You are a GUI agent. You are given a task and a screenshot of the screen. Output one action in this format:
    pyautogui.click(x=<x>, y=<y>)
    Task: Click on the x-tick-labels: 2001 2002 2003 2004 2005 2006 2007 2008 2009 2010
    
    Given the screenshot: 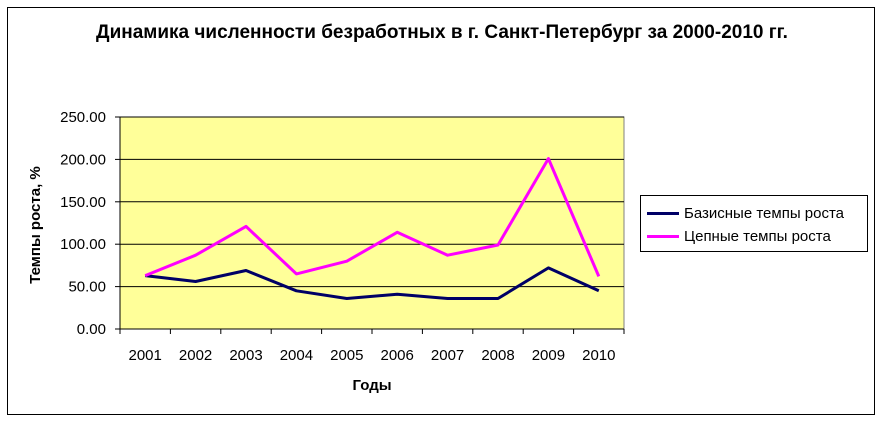 What is the action you would take?
    pyautogui.click(x=372, y=355)
    